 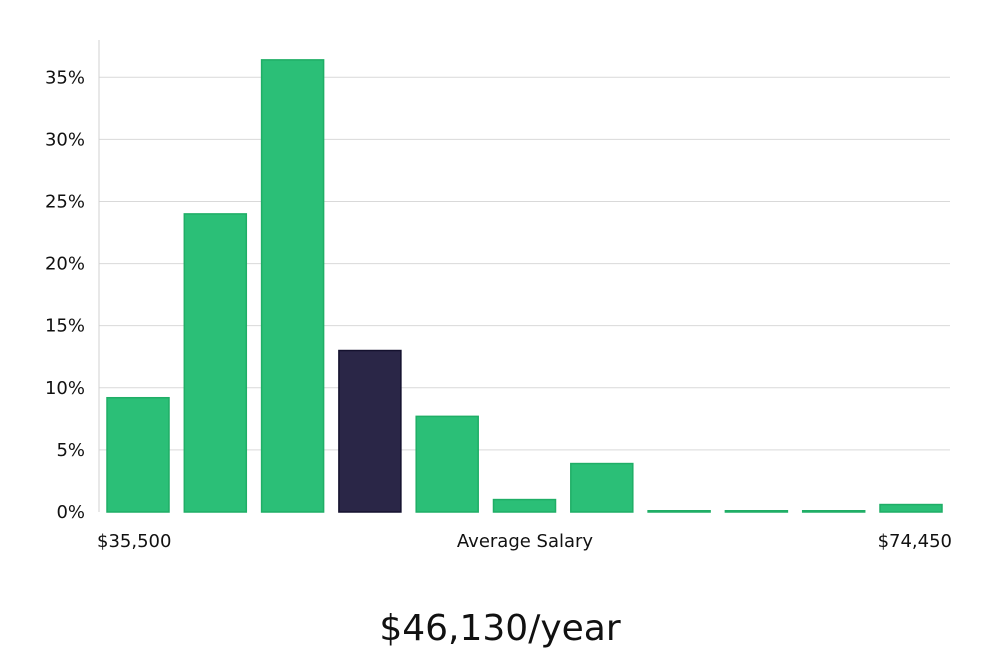 I want to click on y-tick-label: 35%, so click(x=65, y=77).